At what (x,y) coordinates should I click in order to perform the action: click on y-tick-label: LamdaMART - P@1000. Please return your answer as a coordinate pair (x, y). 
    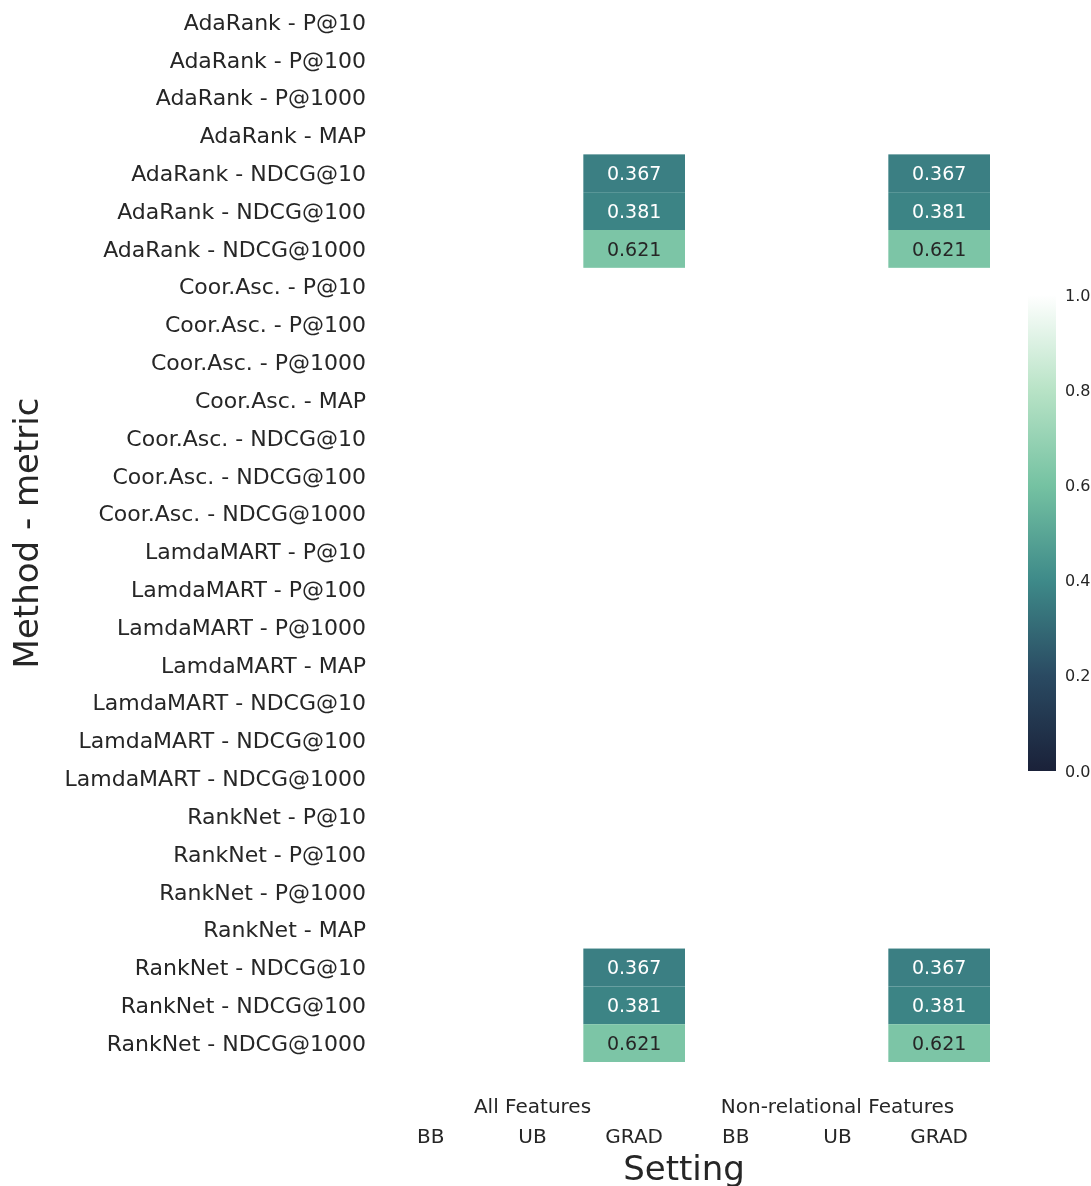
    Looking at the image, I should click on (241, 627).